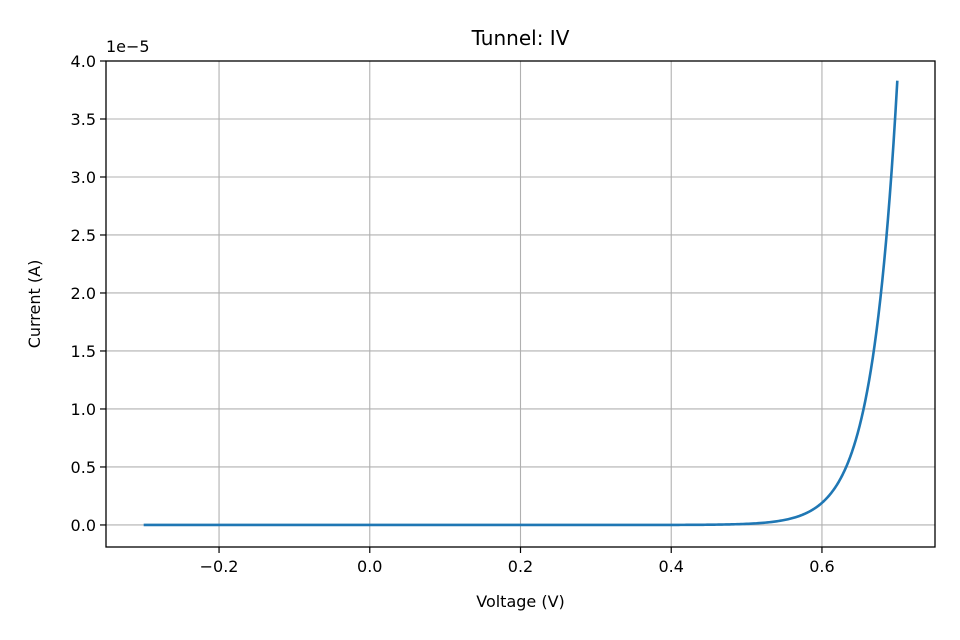 The height and width of the screenshot is (640, 960). I want to click on x-tick-label: 0.4, so click(671, 566).